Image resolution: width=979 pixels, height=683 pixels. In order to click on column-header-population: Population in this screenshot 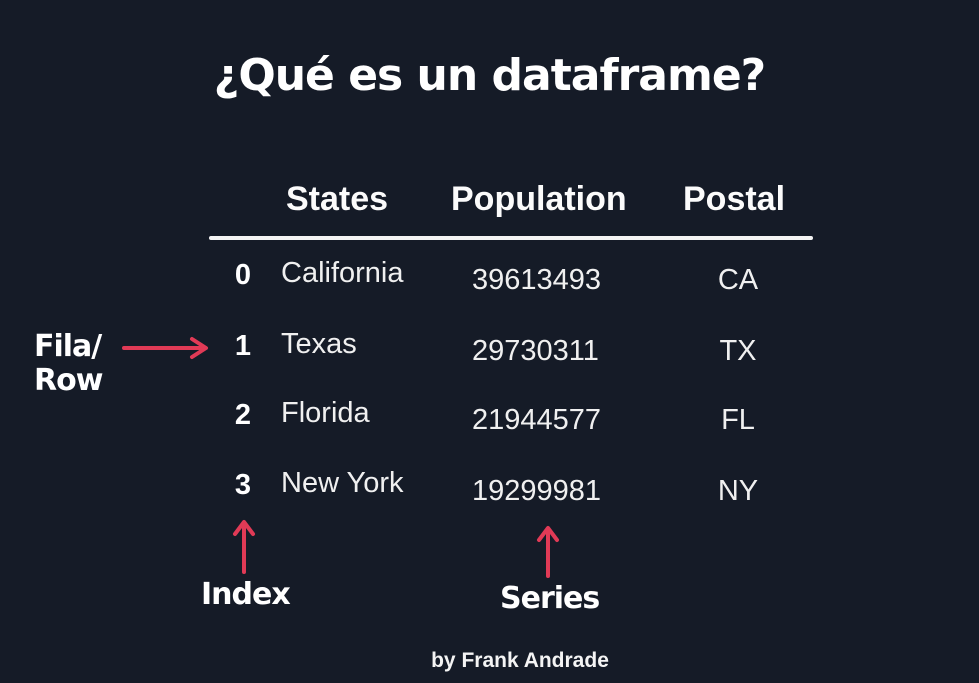, I will do `click(539, 199)`.